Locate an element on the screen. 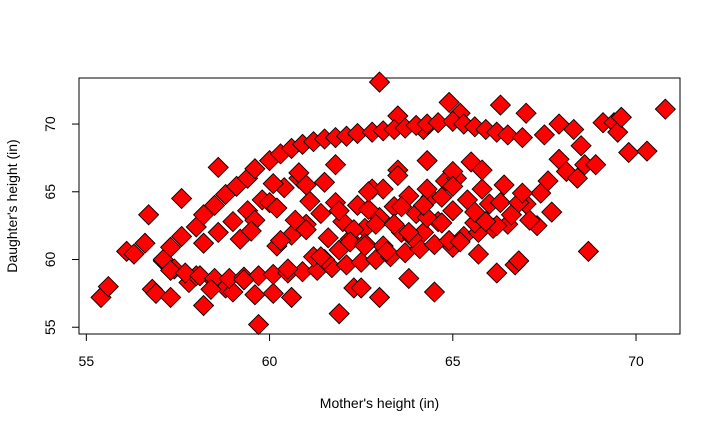 The height and width of the screenshot is (437, 720). x-axis: 55 60 65 70 is located at coordinates (361, 351).